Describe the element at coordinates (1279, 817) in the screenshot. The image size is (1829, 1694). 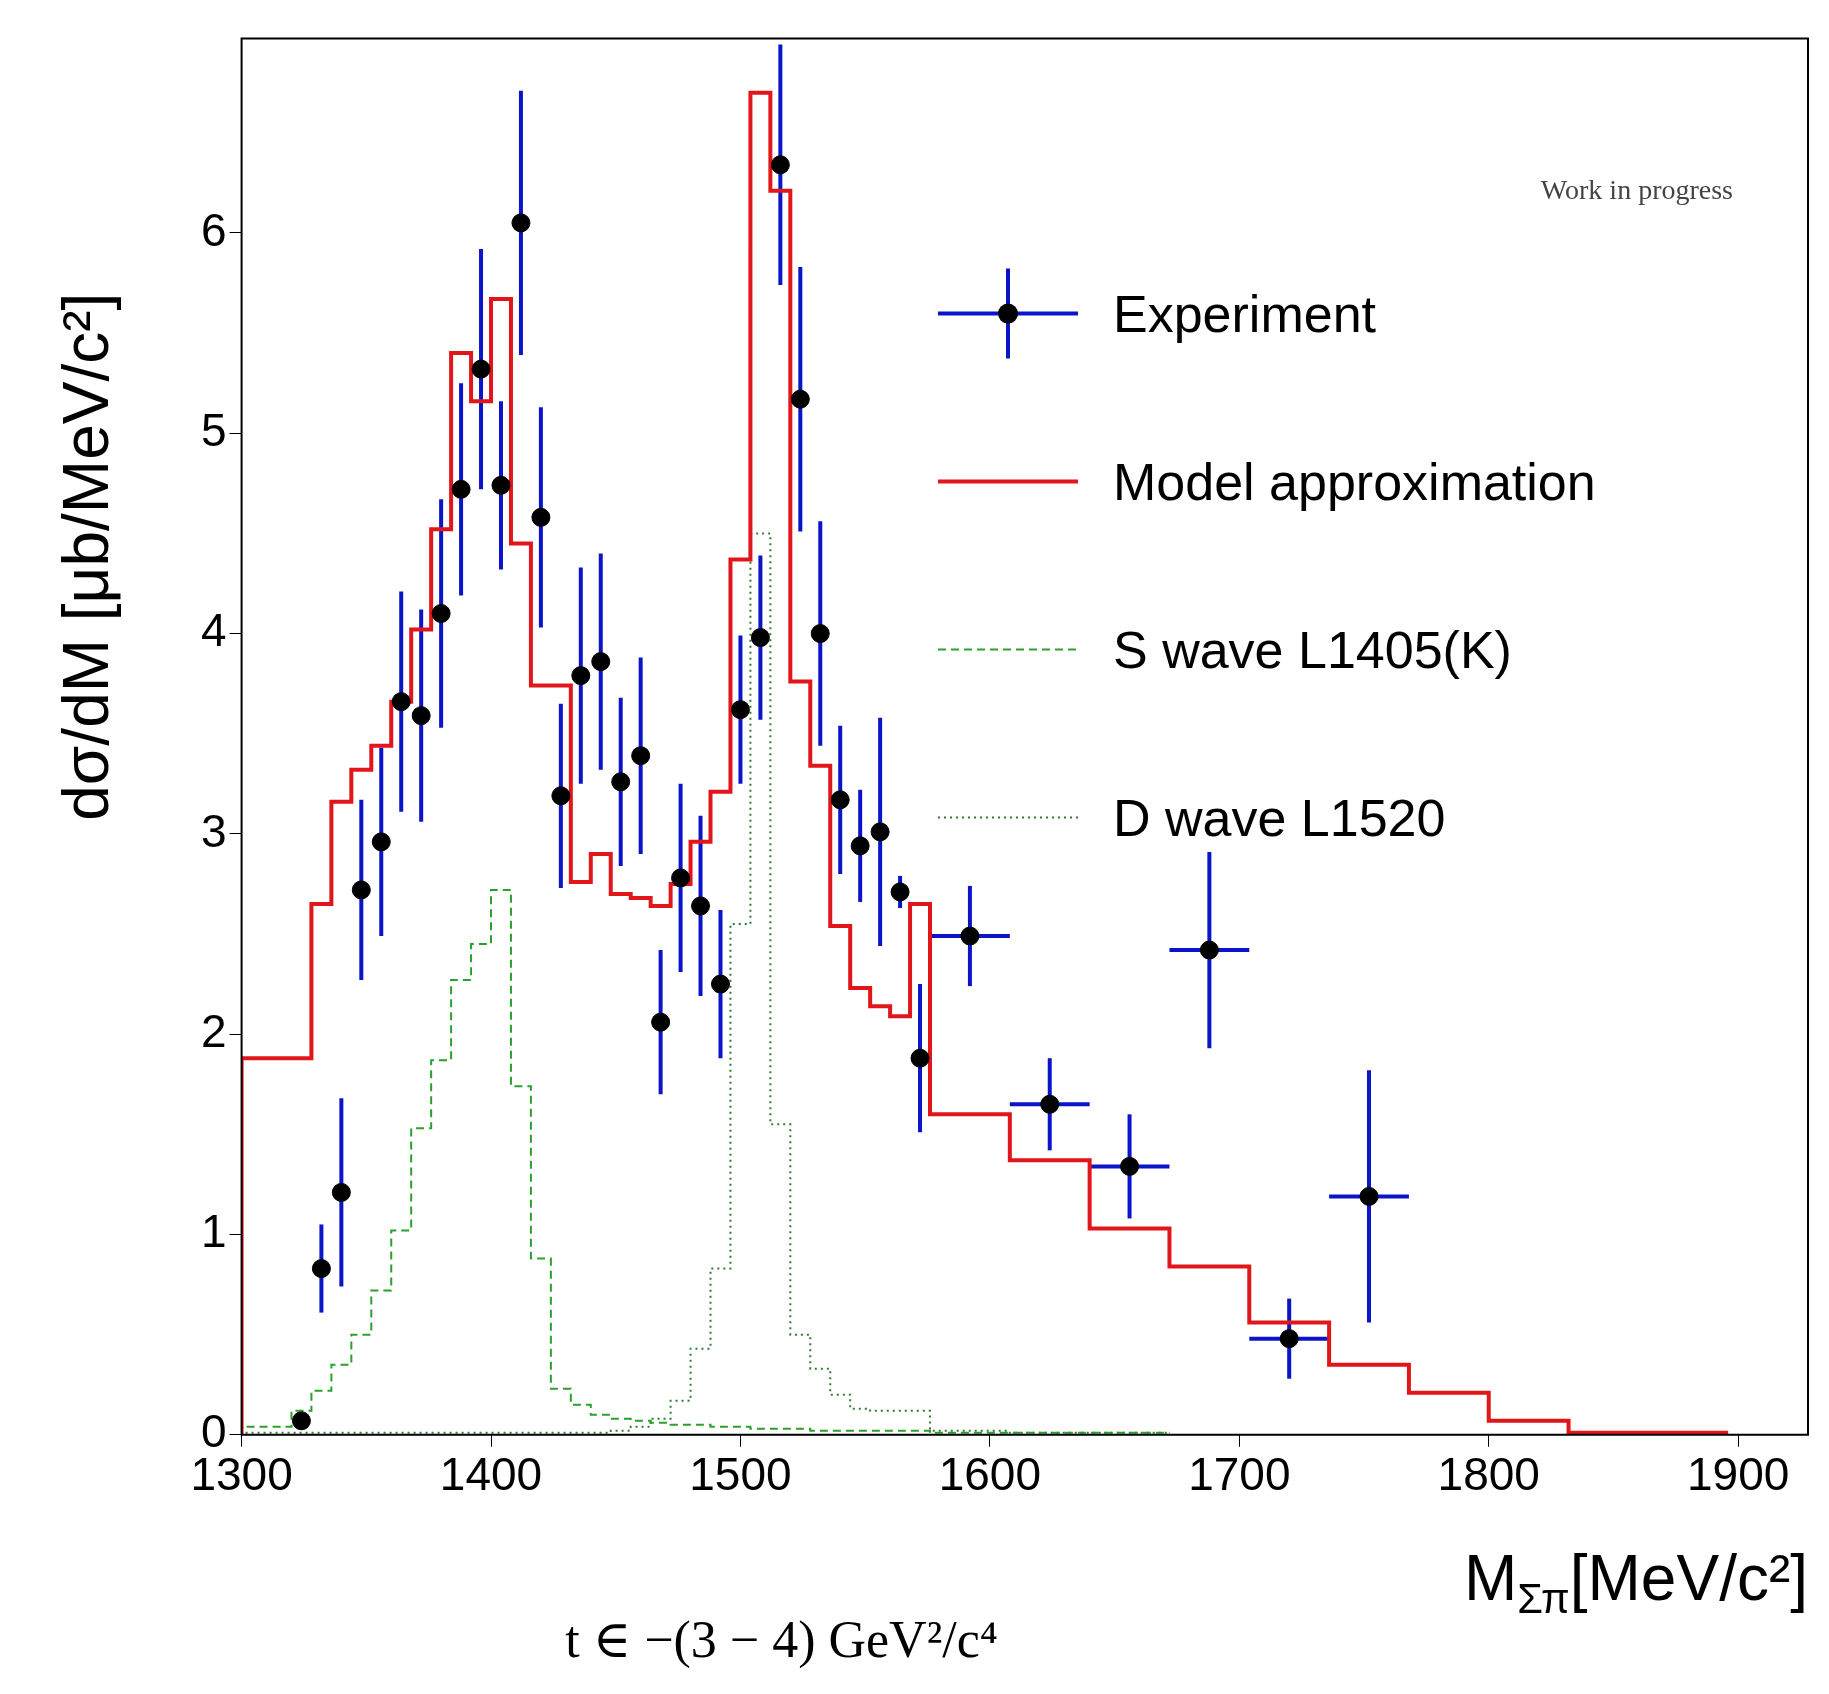
I see `legend-label: D wave L1520` at that location.